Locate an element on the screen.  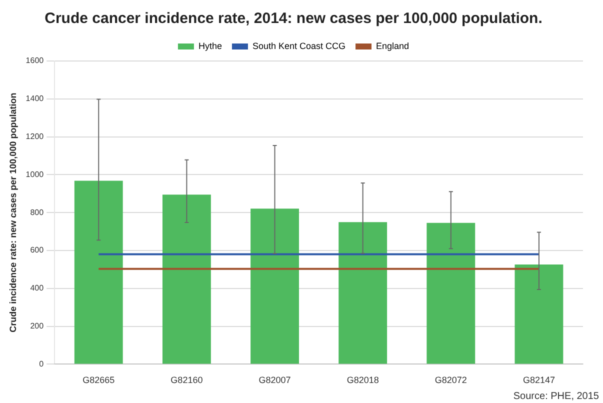
x-tick-label: G82072 is located at coordinates (450, 380).